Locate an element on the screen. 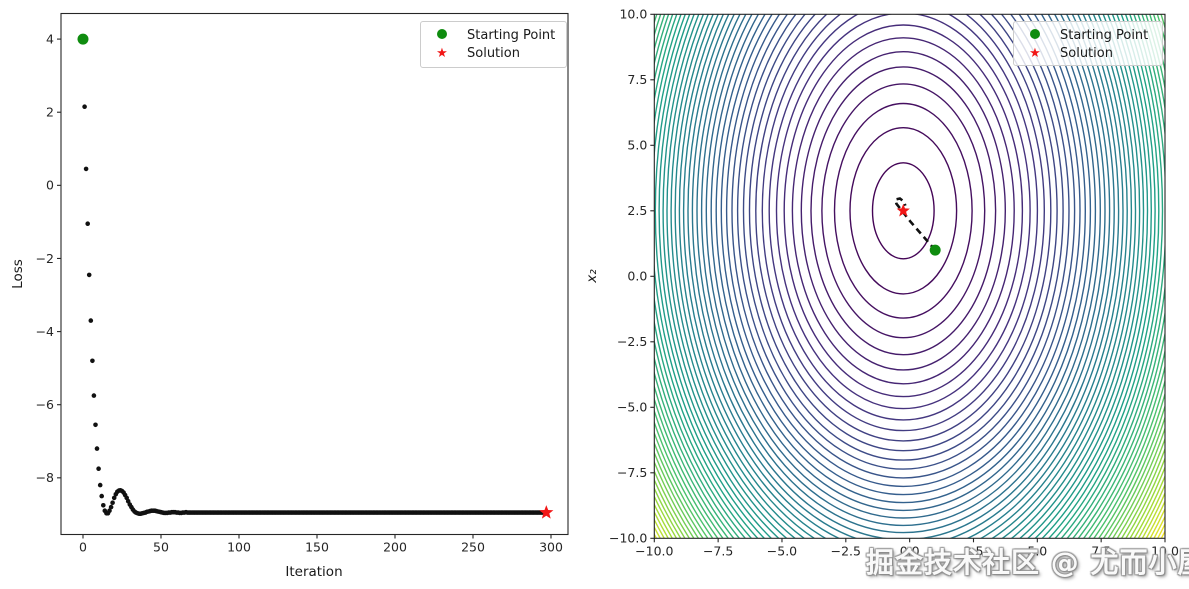 The image size is (1189, 589). y-tick-label: 10.0 is located at coordinates (633, 14).